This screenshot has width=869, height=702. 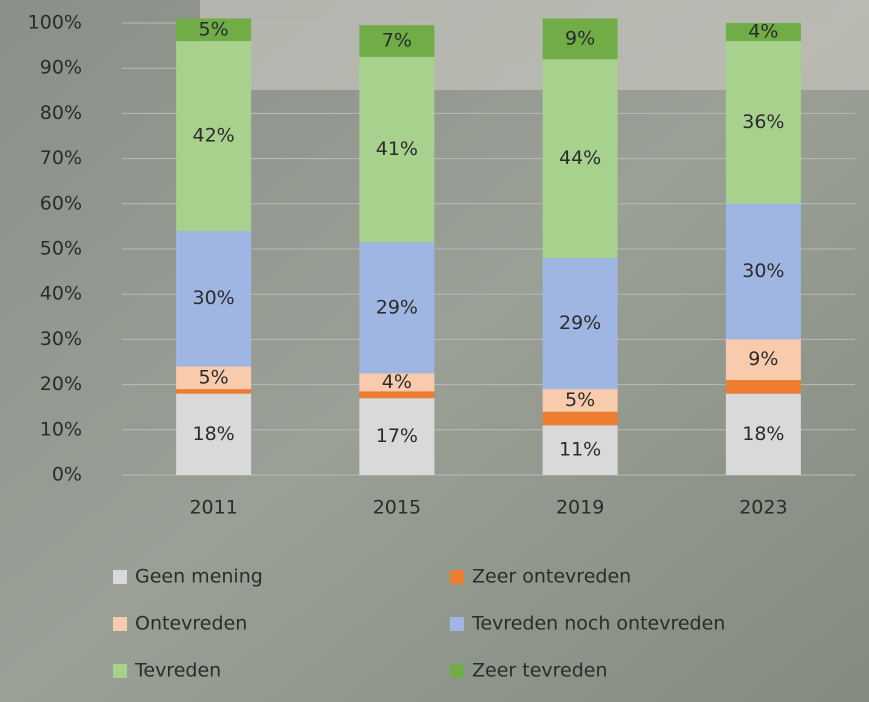 I want to click on data-label: 17%, so click(x=397, y=436).